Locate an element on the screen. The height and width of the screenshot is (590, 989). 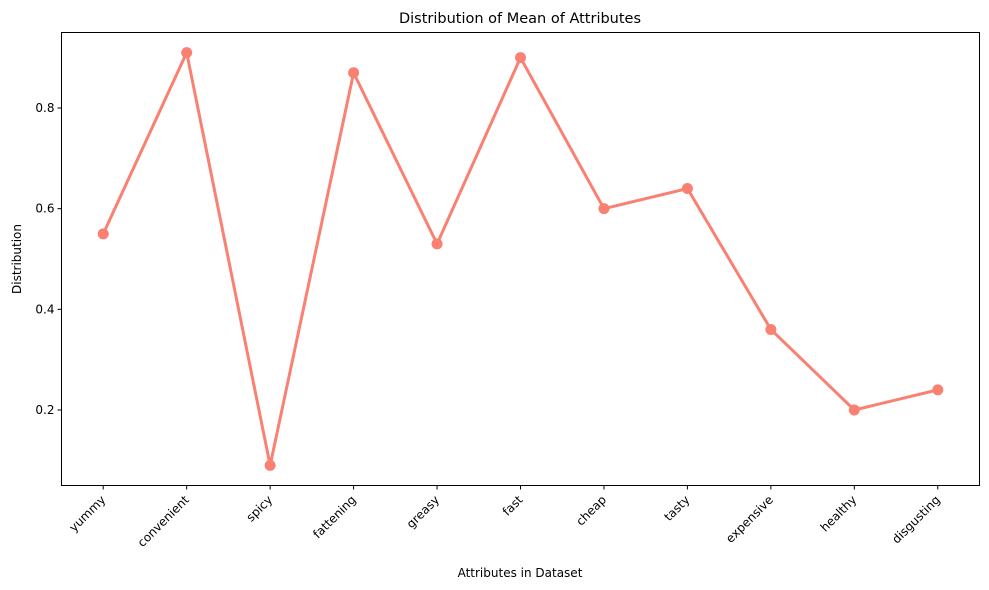
x-tick-label: fast is located at coordinates (513, 506).